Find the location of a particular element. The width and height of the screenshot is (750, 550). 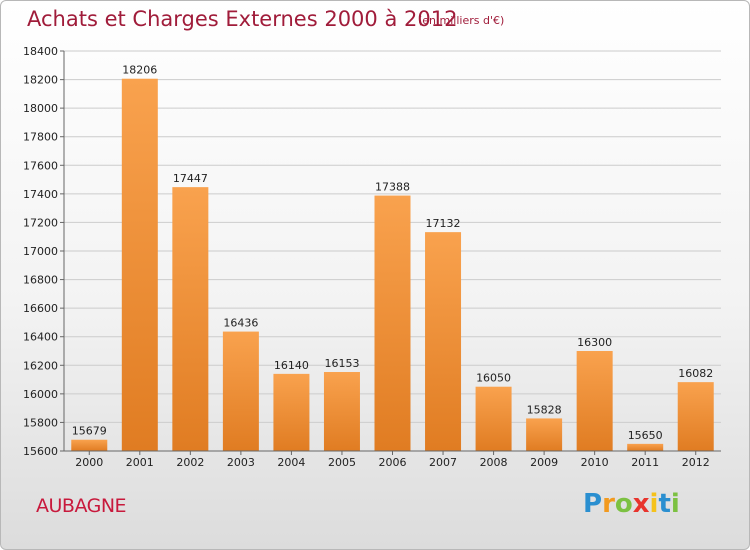

x-tick-label: 2012 is located at coordinates (696, 462).